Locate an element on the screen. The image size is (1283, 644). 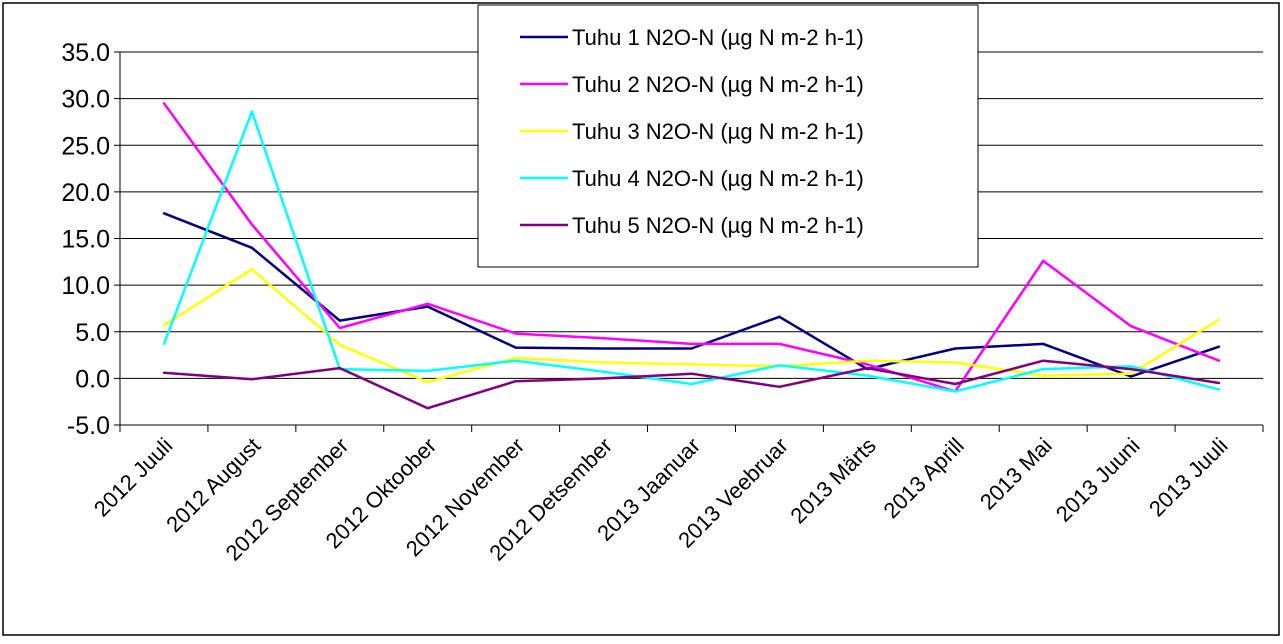
y-tick-label: 30.0 is located at coordinates (85, 100).